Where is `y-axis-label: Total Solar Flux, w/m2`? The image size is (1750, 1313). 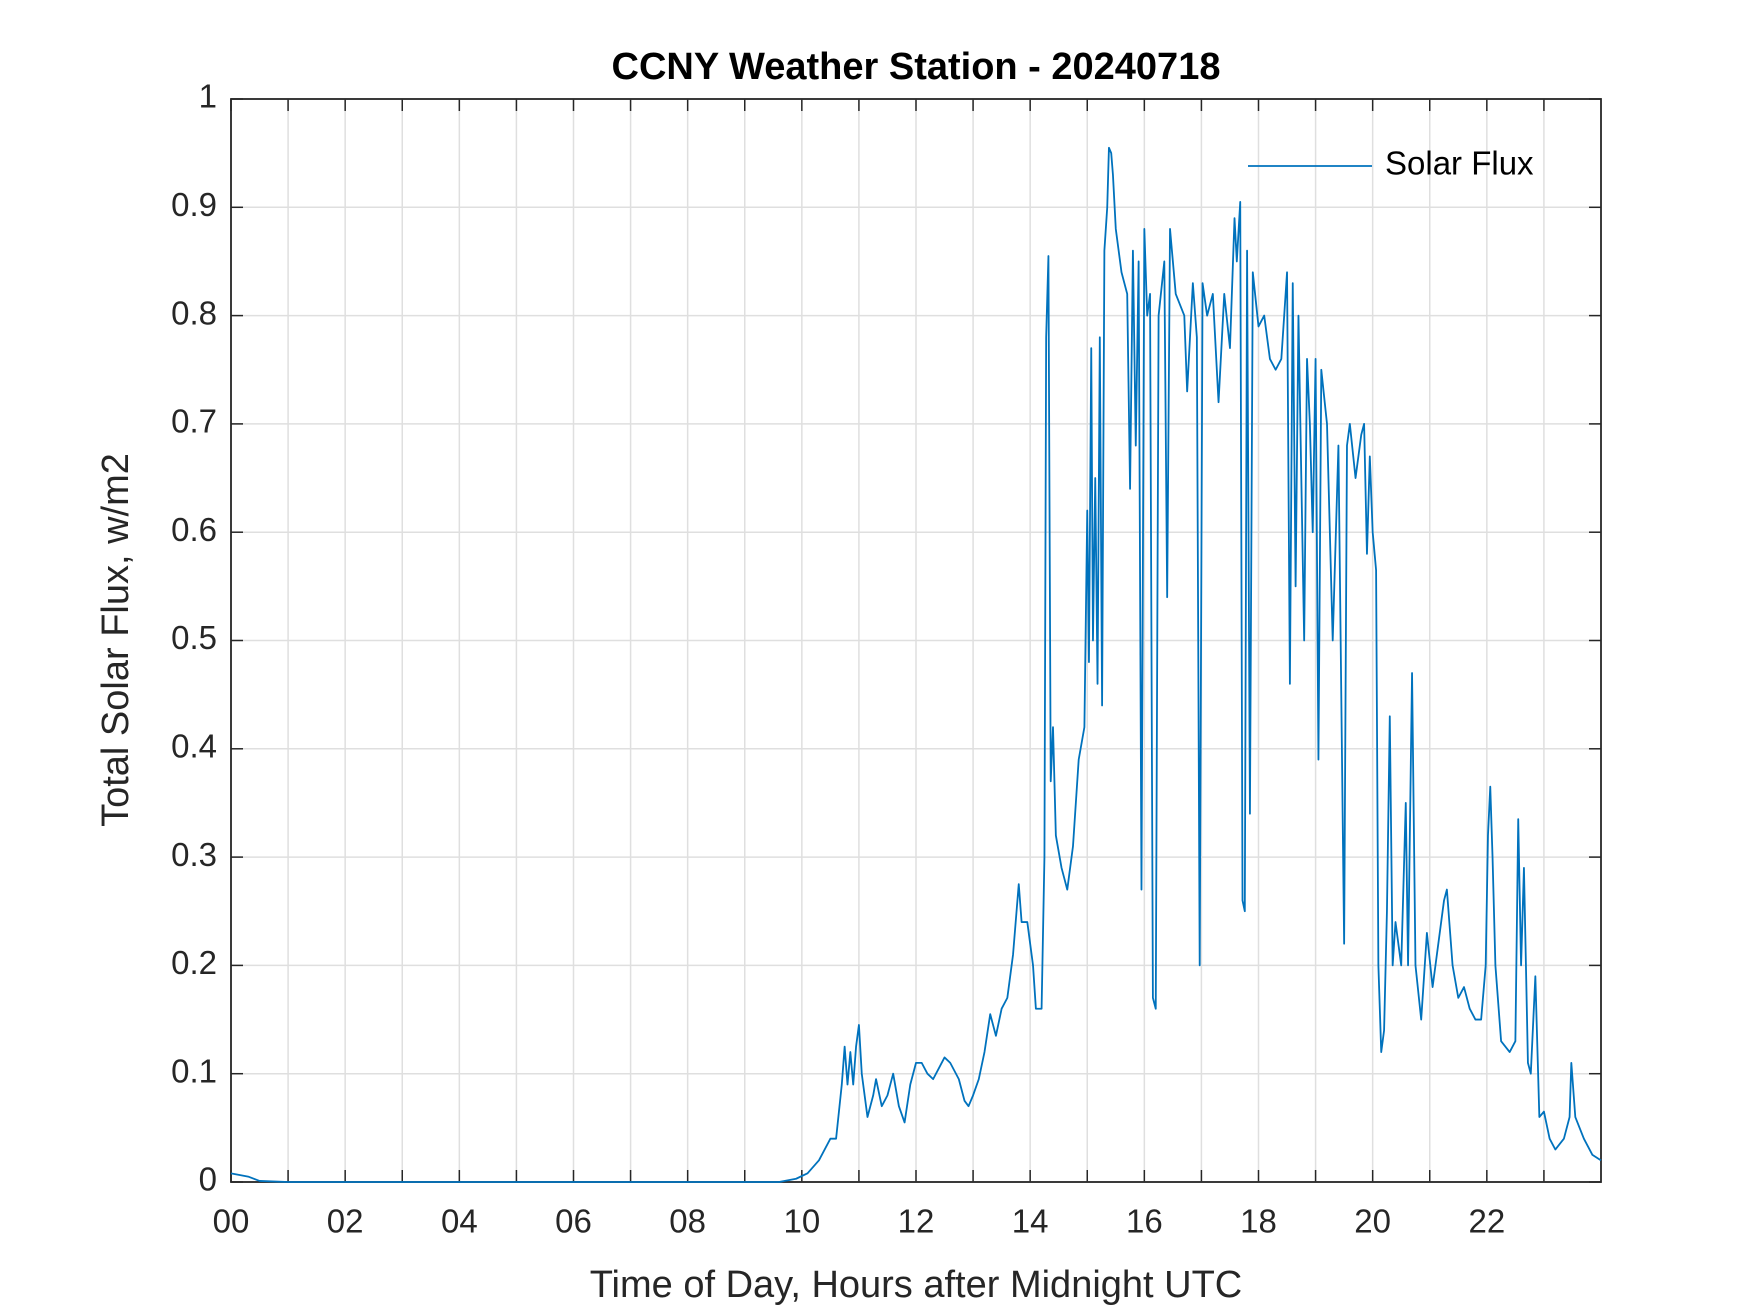 y-axis-label: Total Solar Flux, w/m2 is located at coordinates (116, 640).